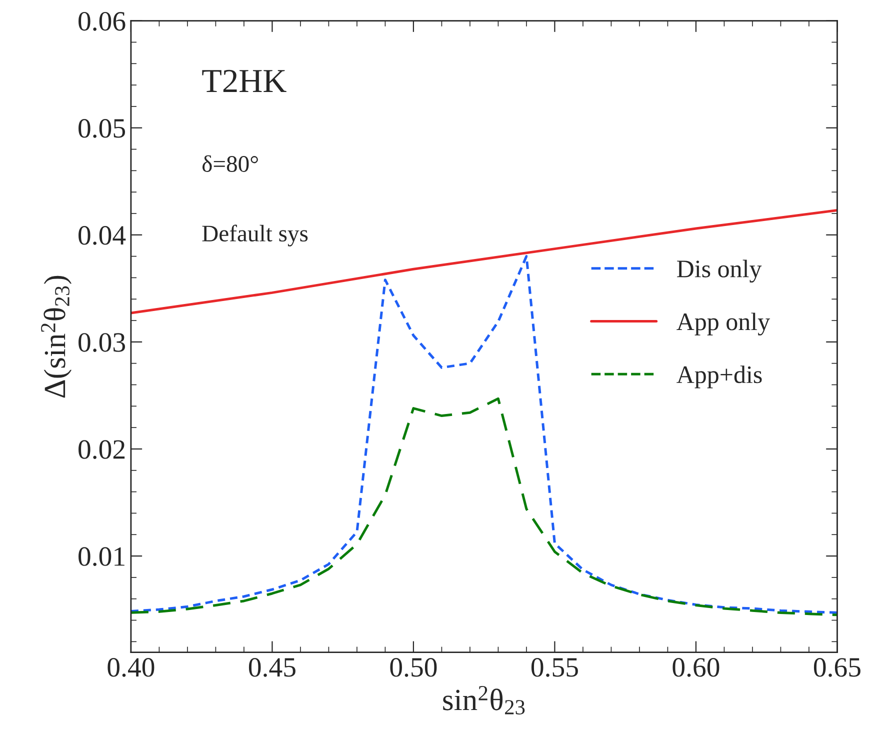  Describe the element at coordinates (102, 342) in the screenshot. I see `y-tick-label: 0.03` at that location.